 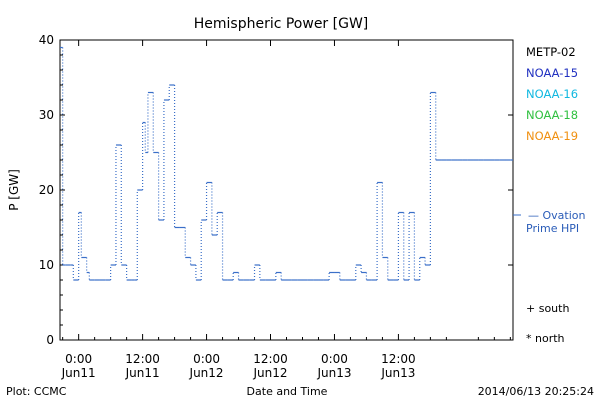 I want to click on ovation-label-line1: — Ovation, so click(x=557, y=215).